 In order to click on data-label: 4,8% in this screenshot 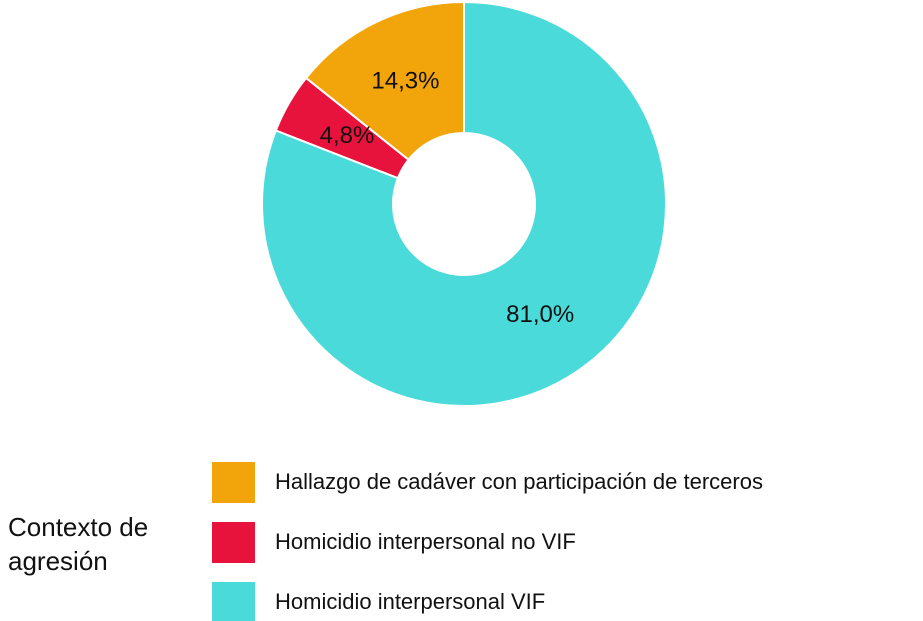, I will do `click(347, 135)`.